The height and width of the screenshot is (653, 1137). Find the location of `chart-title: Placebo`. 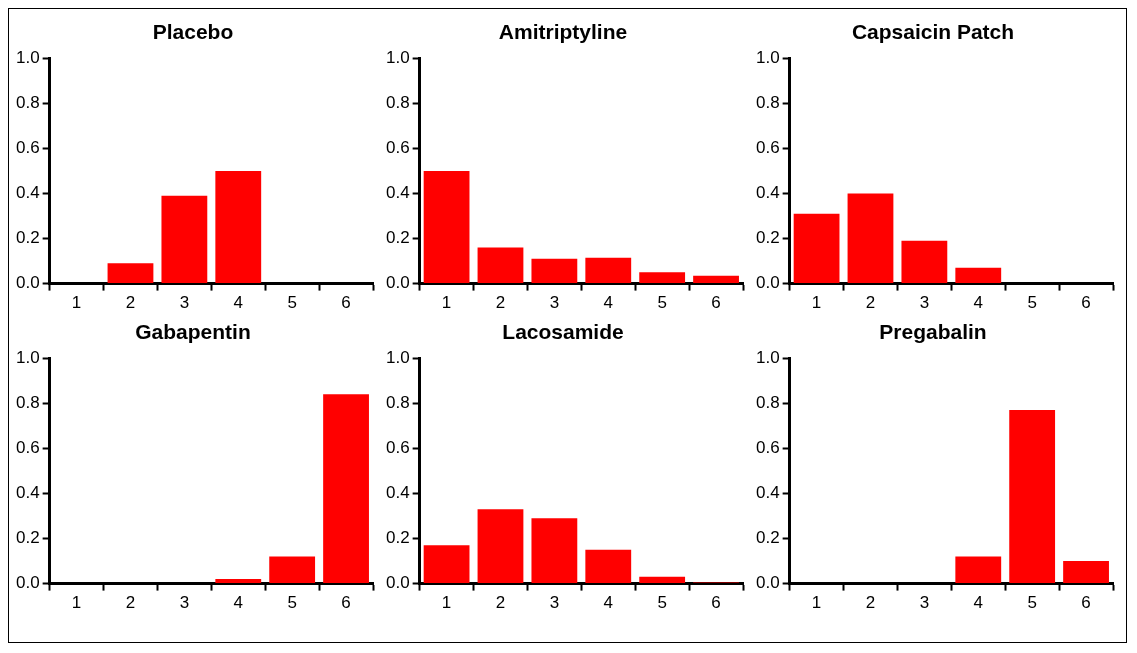

chart-title: Placebo is located at coordinates (193, 32).